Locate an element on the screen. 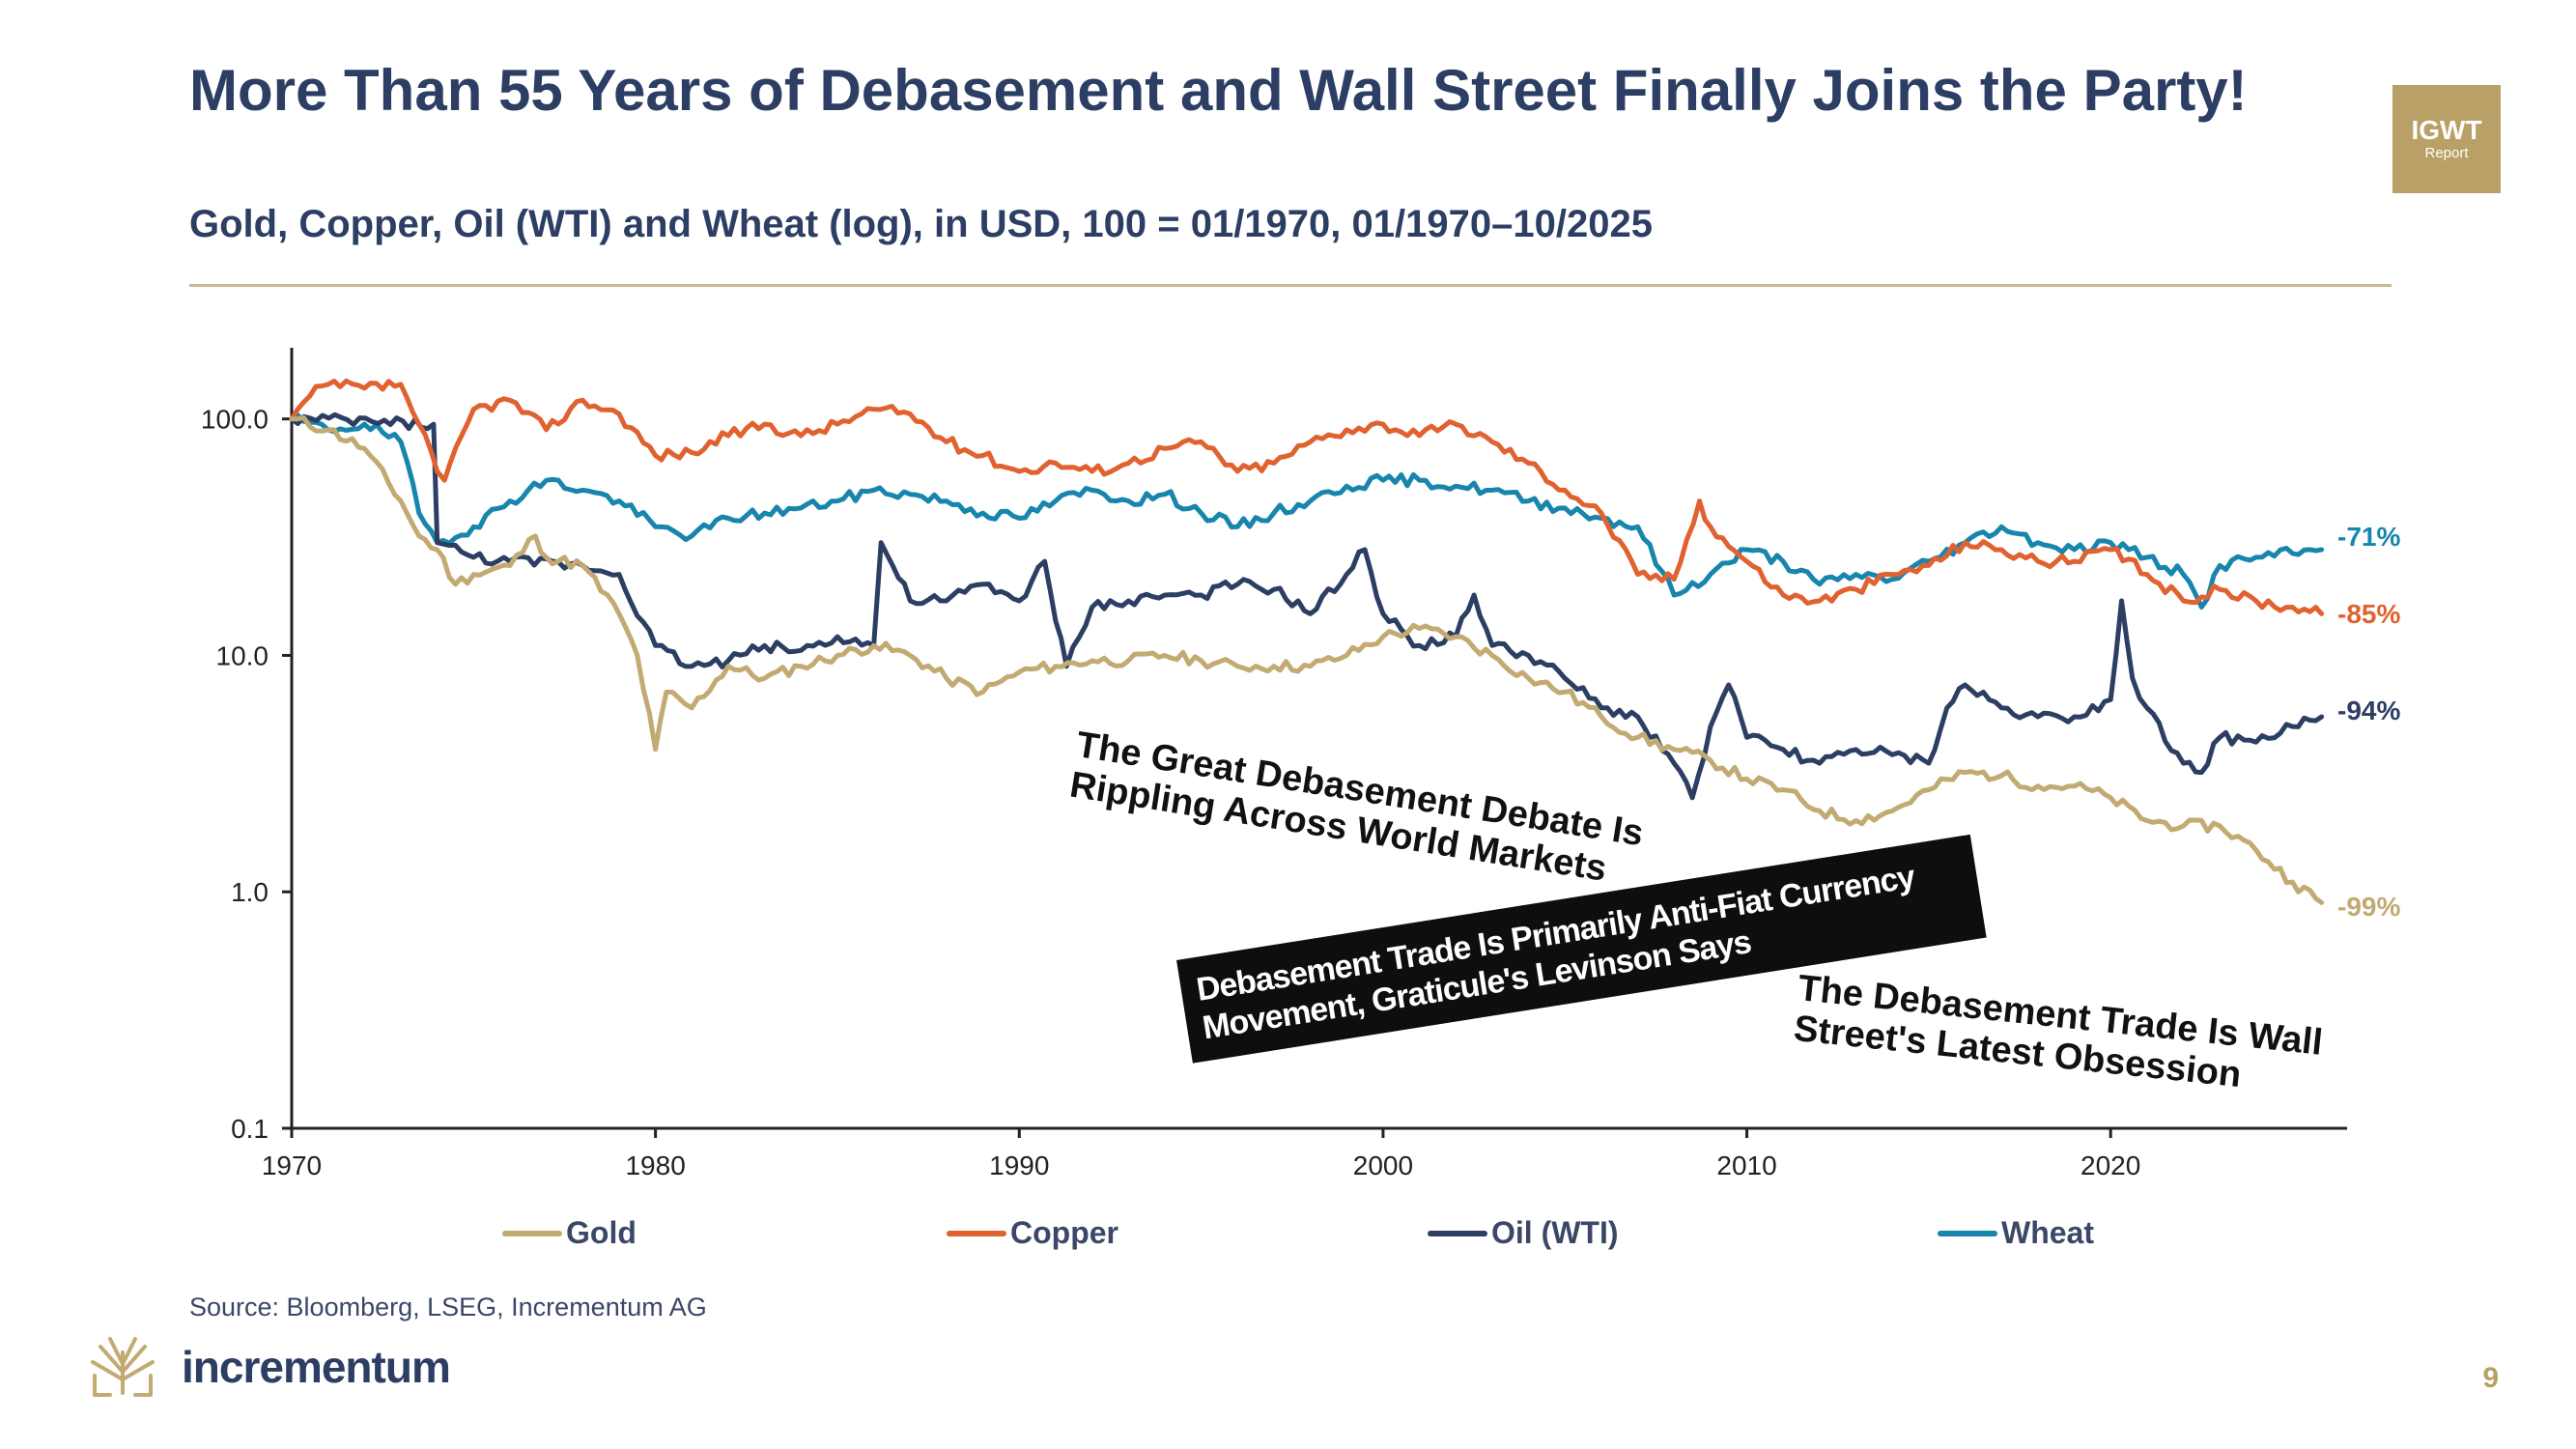 This screenshot has width=2576, height=1449. end-label-oil: -94% is located at coordinates (2368, 710).